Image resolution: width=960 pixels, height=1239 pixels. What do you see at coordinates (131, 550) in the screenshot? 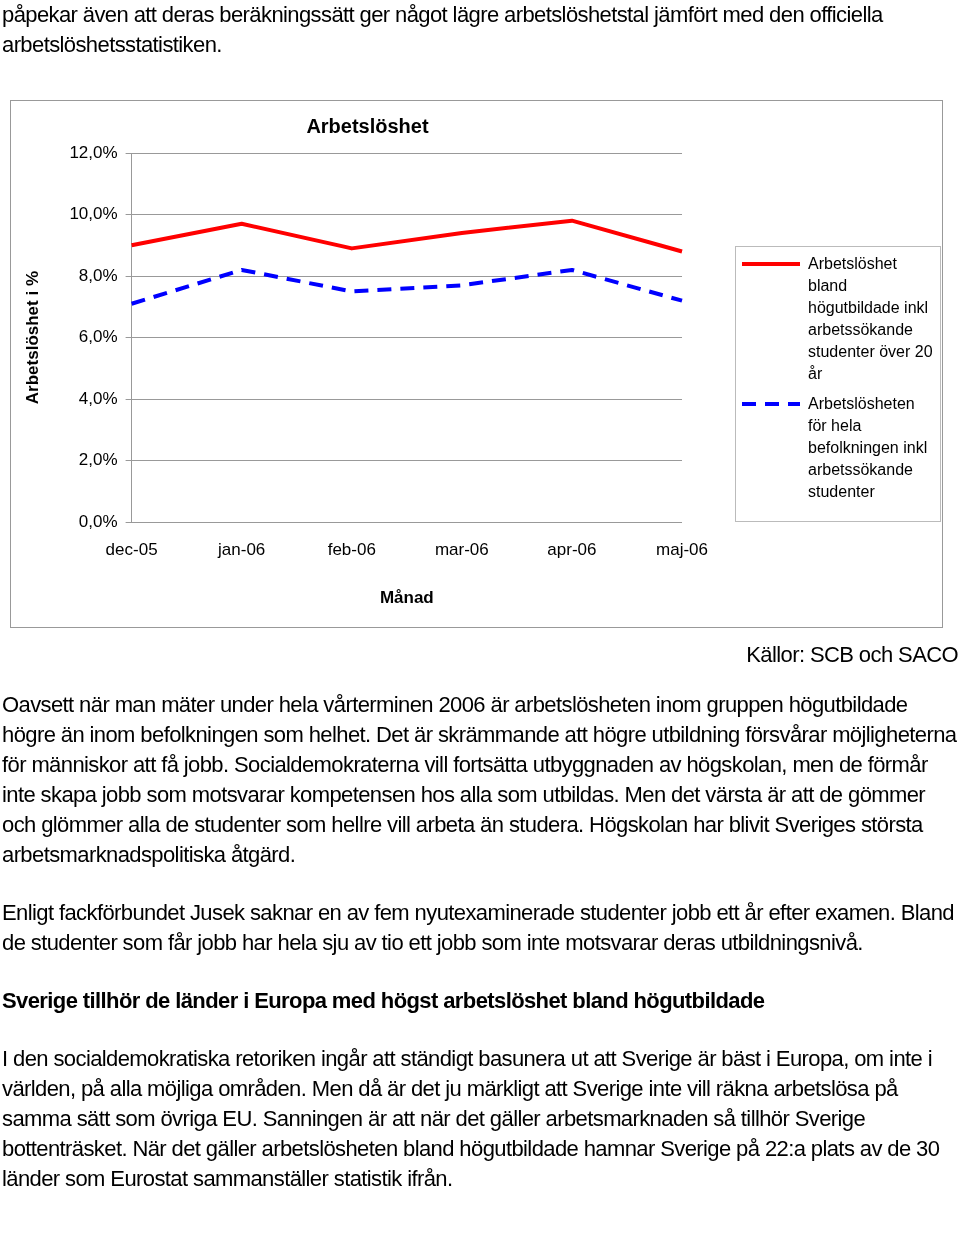
I see `x-tick-label: dec-05` at bounding box center [131, 550].